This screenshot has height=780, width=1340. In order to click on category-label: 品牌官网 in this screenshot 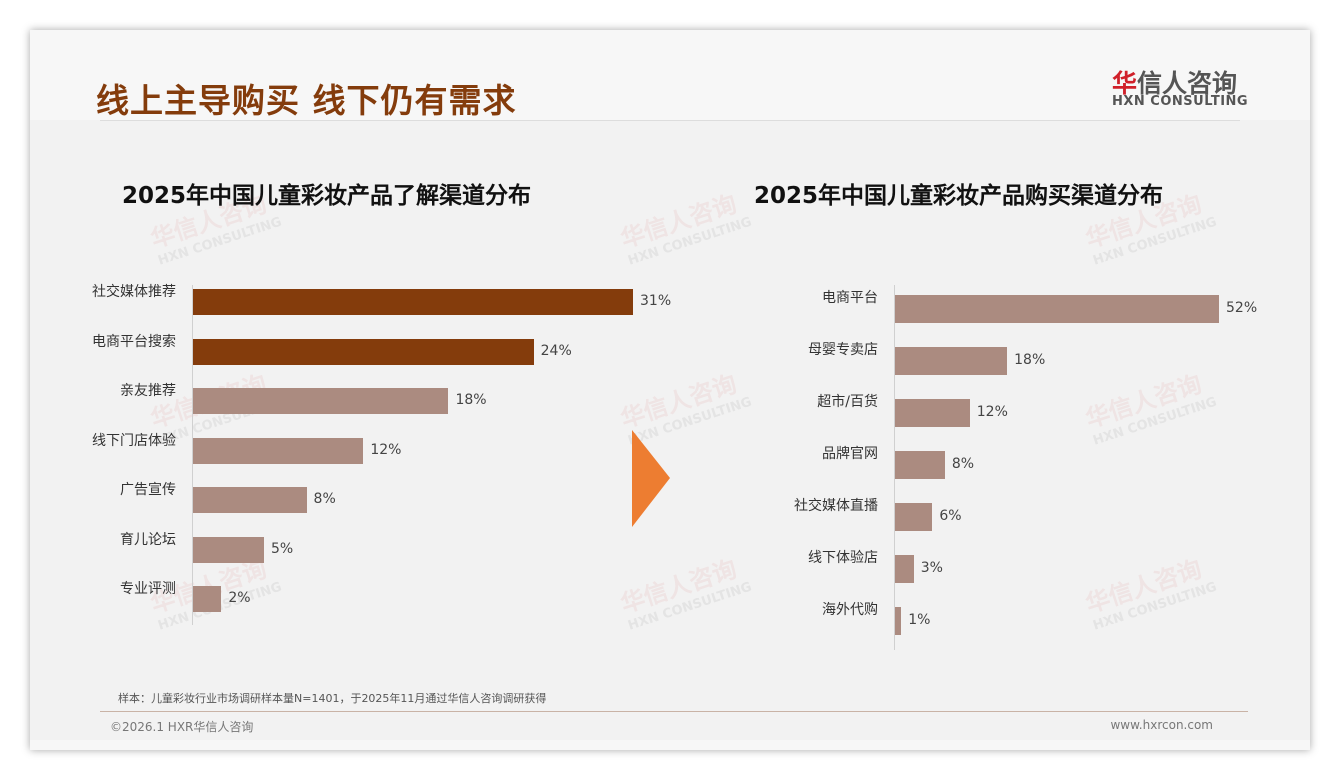, I will do `click(850, 454)`.